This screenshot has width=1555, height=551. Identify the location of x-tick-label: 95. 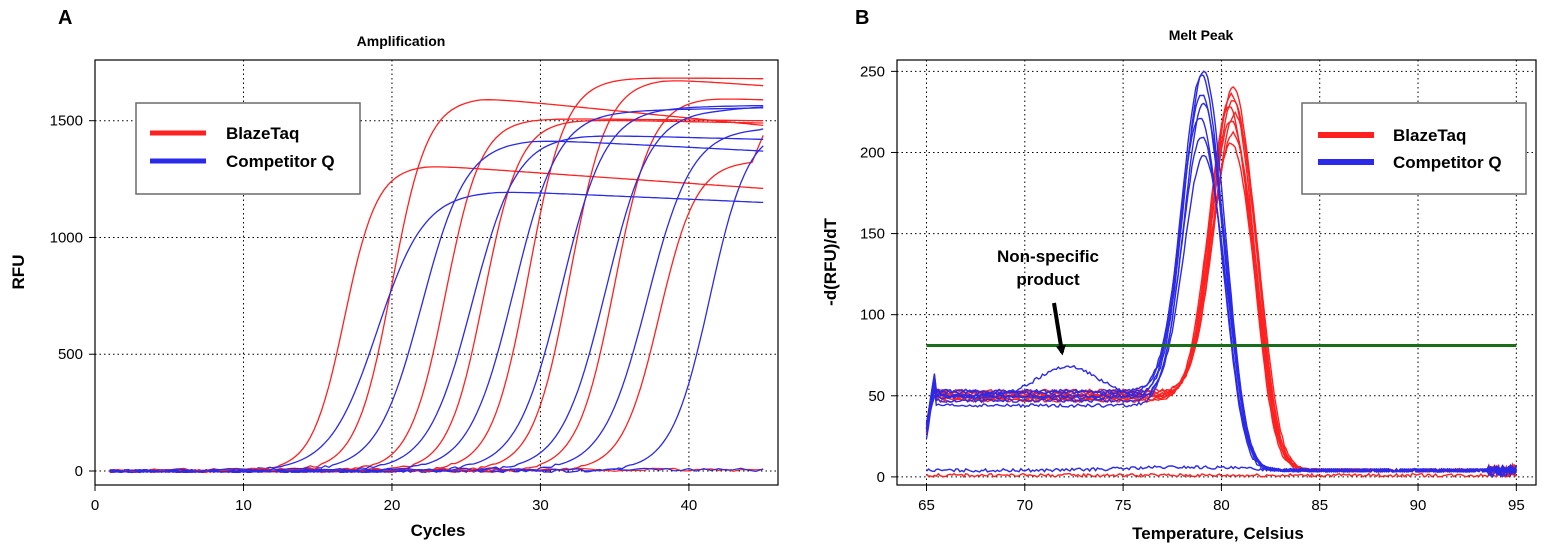
(1516, 505).